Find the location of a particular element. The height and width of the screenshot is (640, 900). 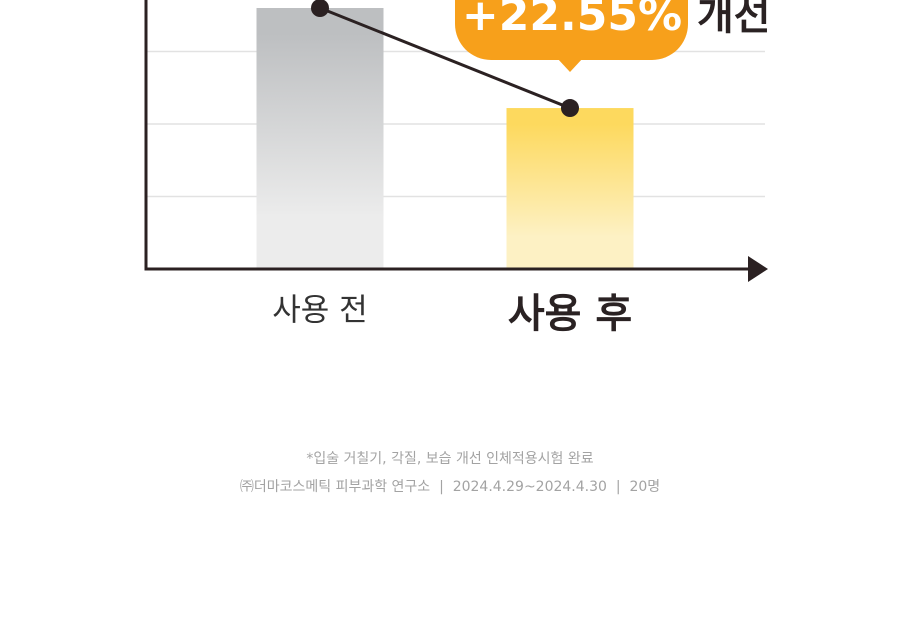

x-tick-label: 사용 전 is located at coordinates (319, 311).